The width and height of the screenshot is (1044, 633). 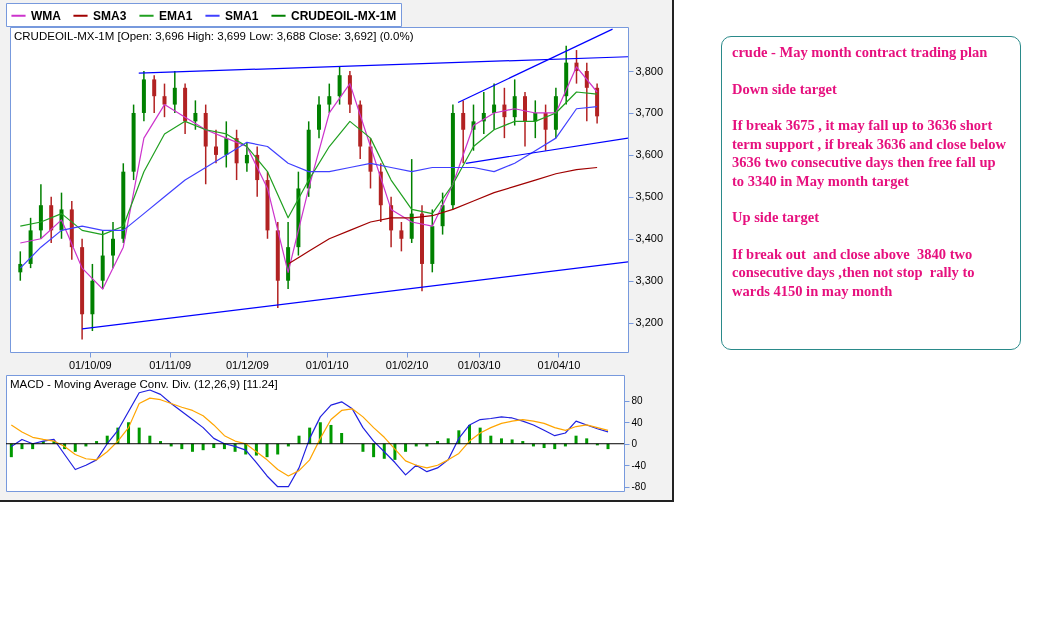 I want to click on y-tick-label: 80, so click(x=637, y=401).